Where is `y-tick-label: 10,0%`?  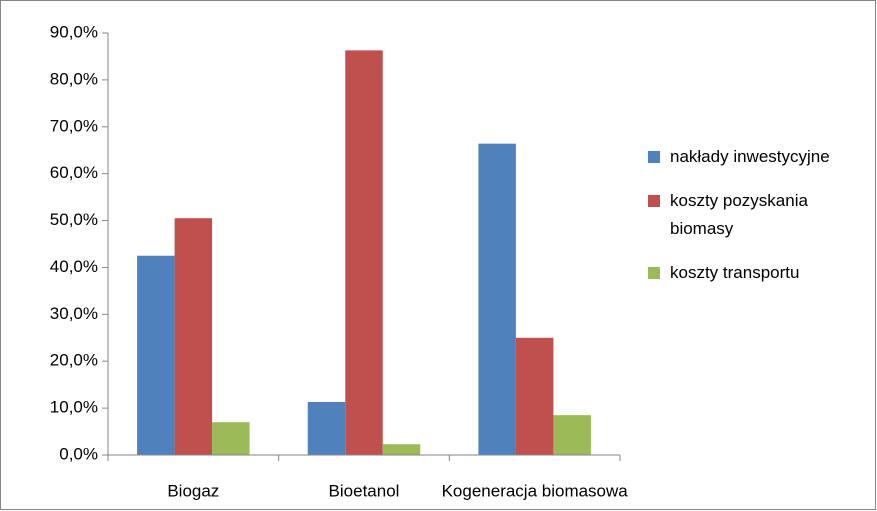 y-tick-label: 10,0% is located at coordinates (74, 407).